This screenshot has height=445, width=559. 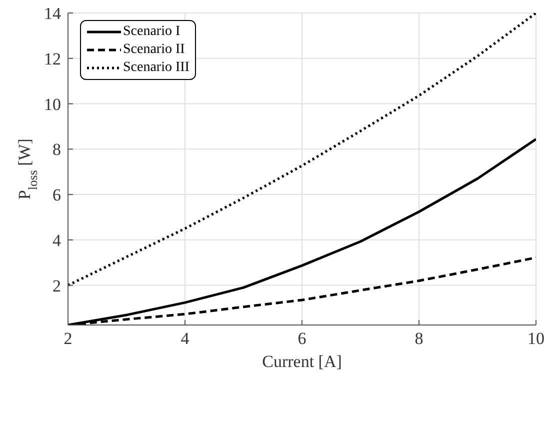 I want to click on y-tick-label: 12, so click(x=52, y=58).